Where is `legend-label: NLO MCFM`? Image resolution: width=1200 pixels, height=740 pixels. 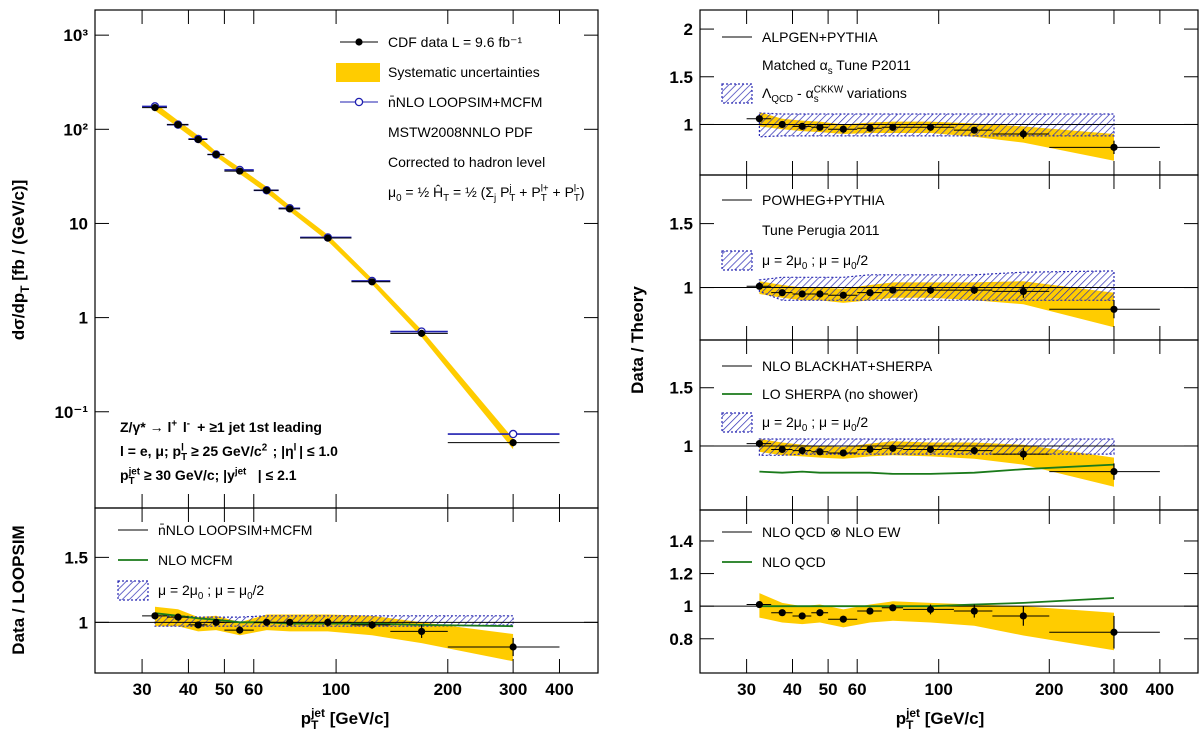 legend-label: NLO MCFM is located at coordinates (195, 560).